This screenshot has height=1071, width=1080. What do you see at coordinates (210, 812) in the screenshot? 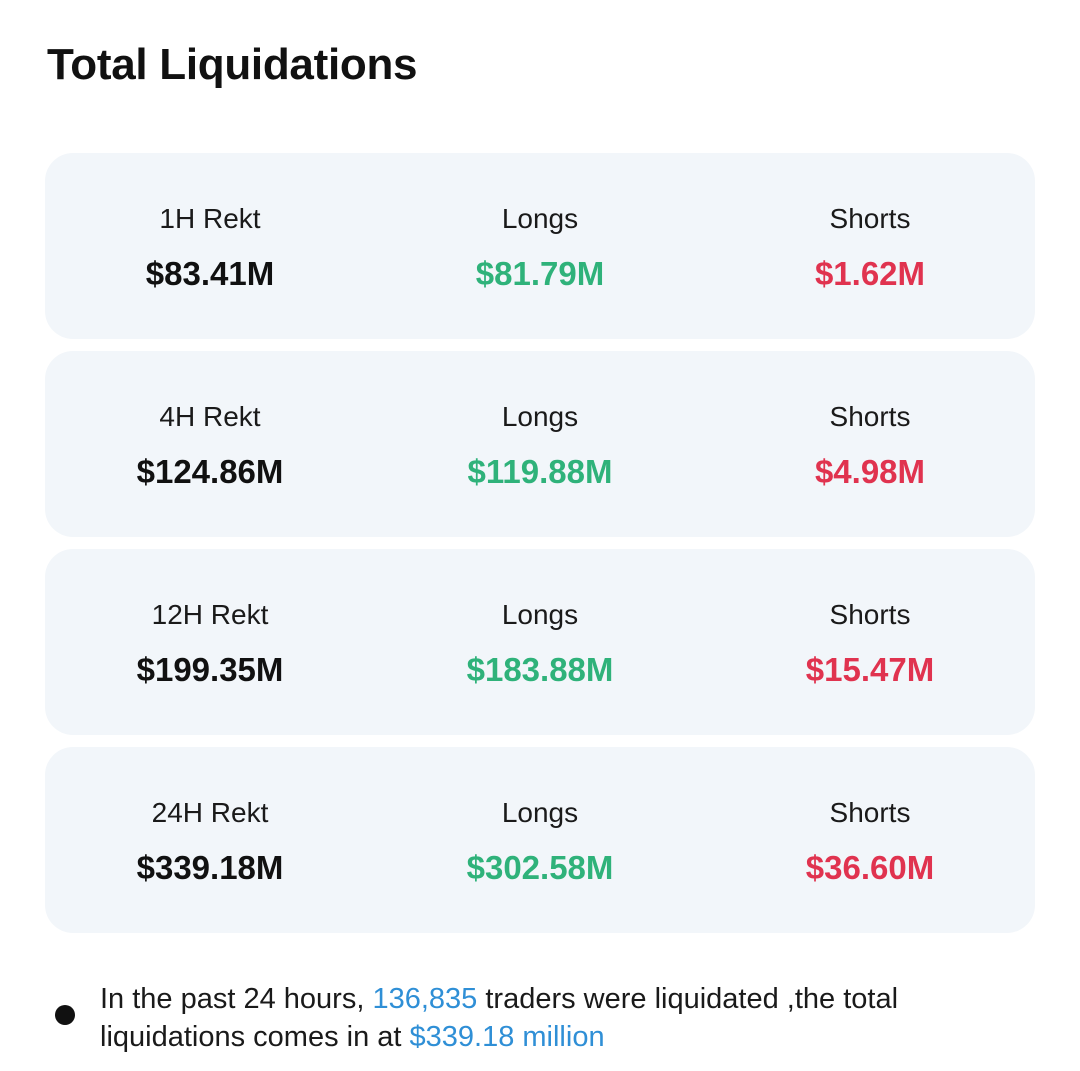
I see `period-label: 24H Rekt` at bounding box center [210, 812].